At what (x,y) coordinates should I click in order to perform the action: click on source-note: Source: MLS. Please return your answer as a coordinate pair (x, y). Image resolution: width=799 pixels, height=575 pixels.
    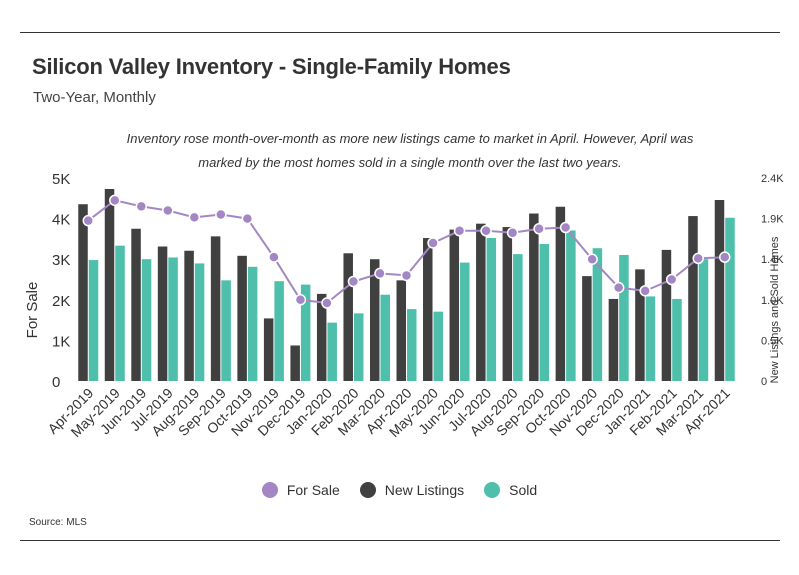
    Looking at the image, I should click on (58, 522).